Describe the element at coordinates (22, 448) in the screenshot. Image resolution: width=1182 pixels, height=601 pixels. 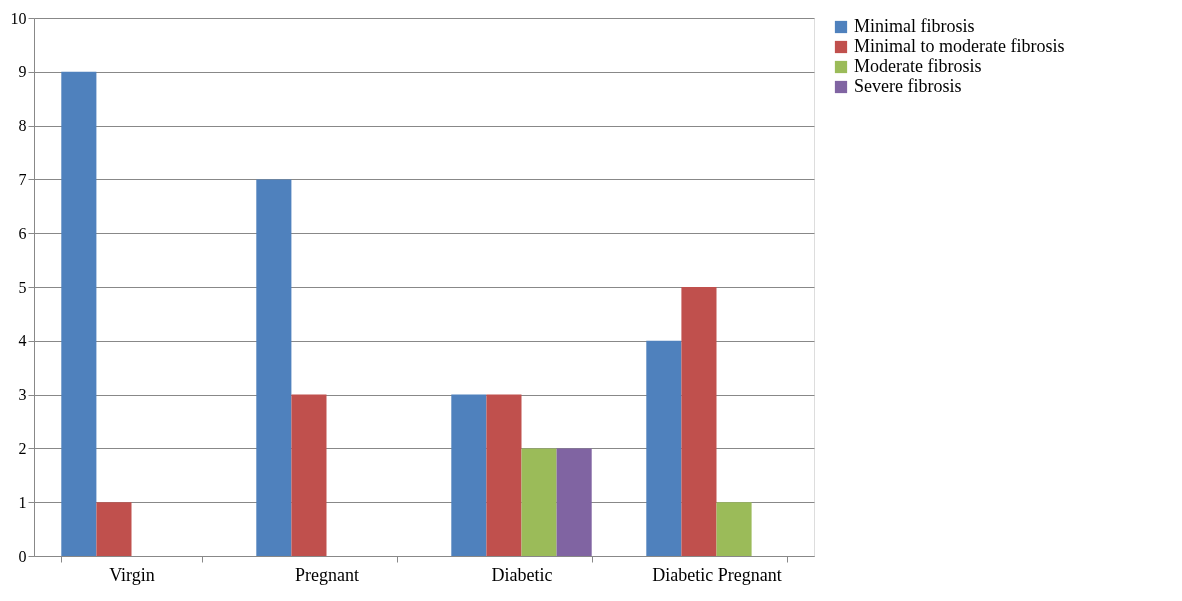
I see `y-tick-label: 2` at that location.